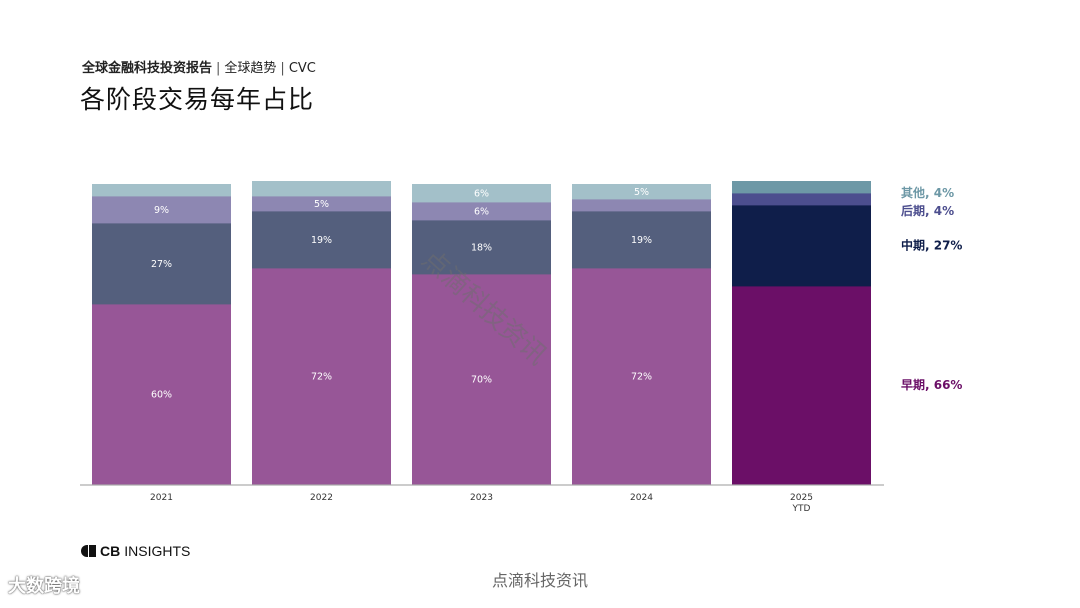 This screenshot has height=608, width=1080. What do you see at coordinates (927, 192) in the screenshot?
I see `legend-item: 其他, 4%` at bounding box center [927, 192].